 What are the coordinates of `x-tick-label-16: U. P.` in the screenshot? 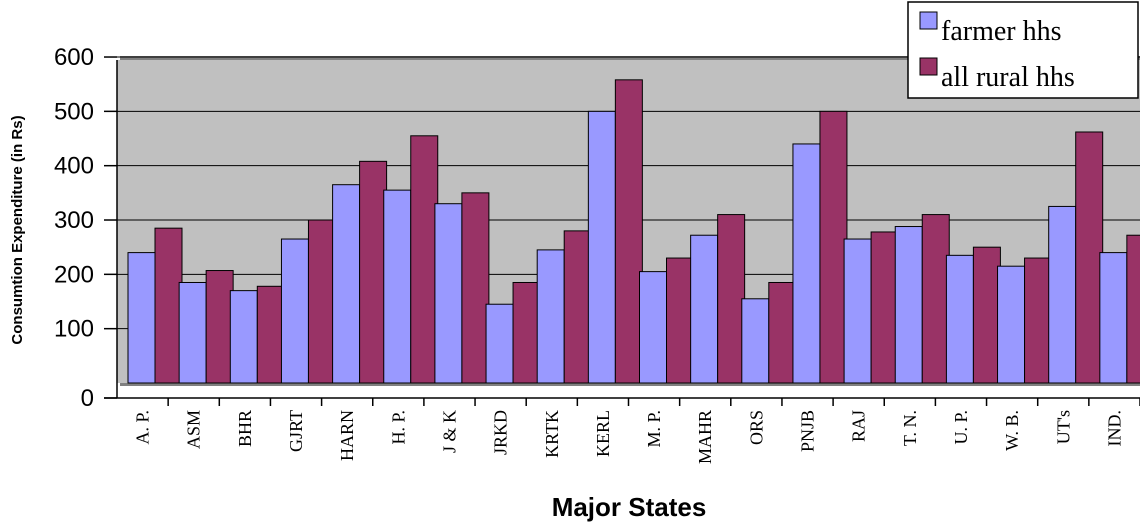 It's located at (961, 427).